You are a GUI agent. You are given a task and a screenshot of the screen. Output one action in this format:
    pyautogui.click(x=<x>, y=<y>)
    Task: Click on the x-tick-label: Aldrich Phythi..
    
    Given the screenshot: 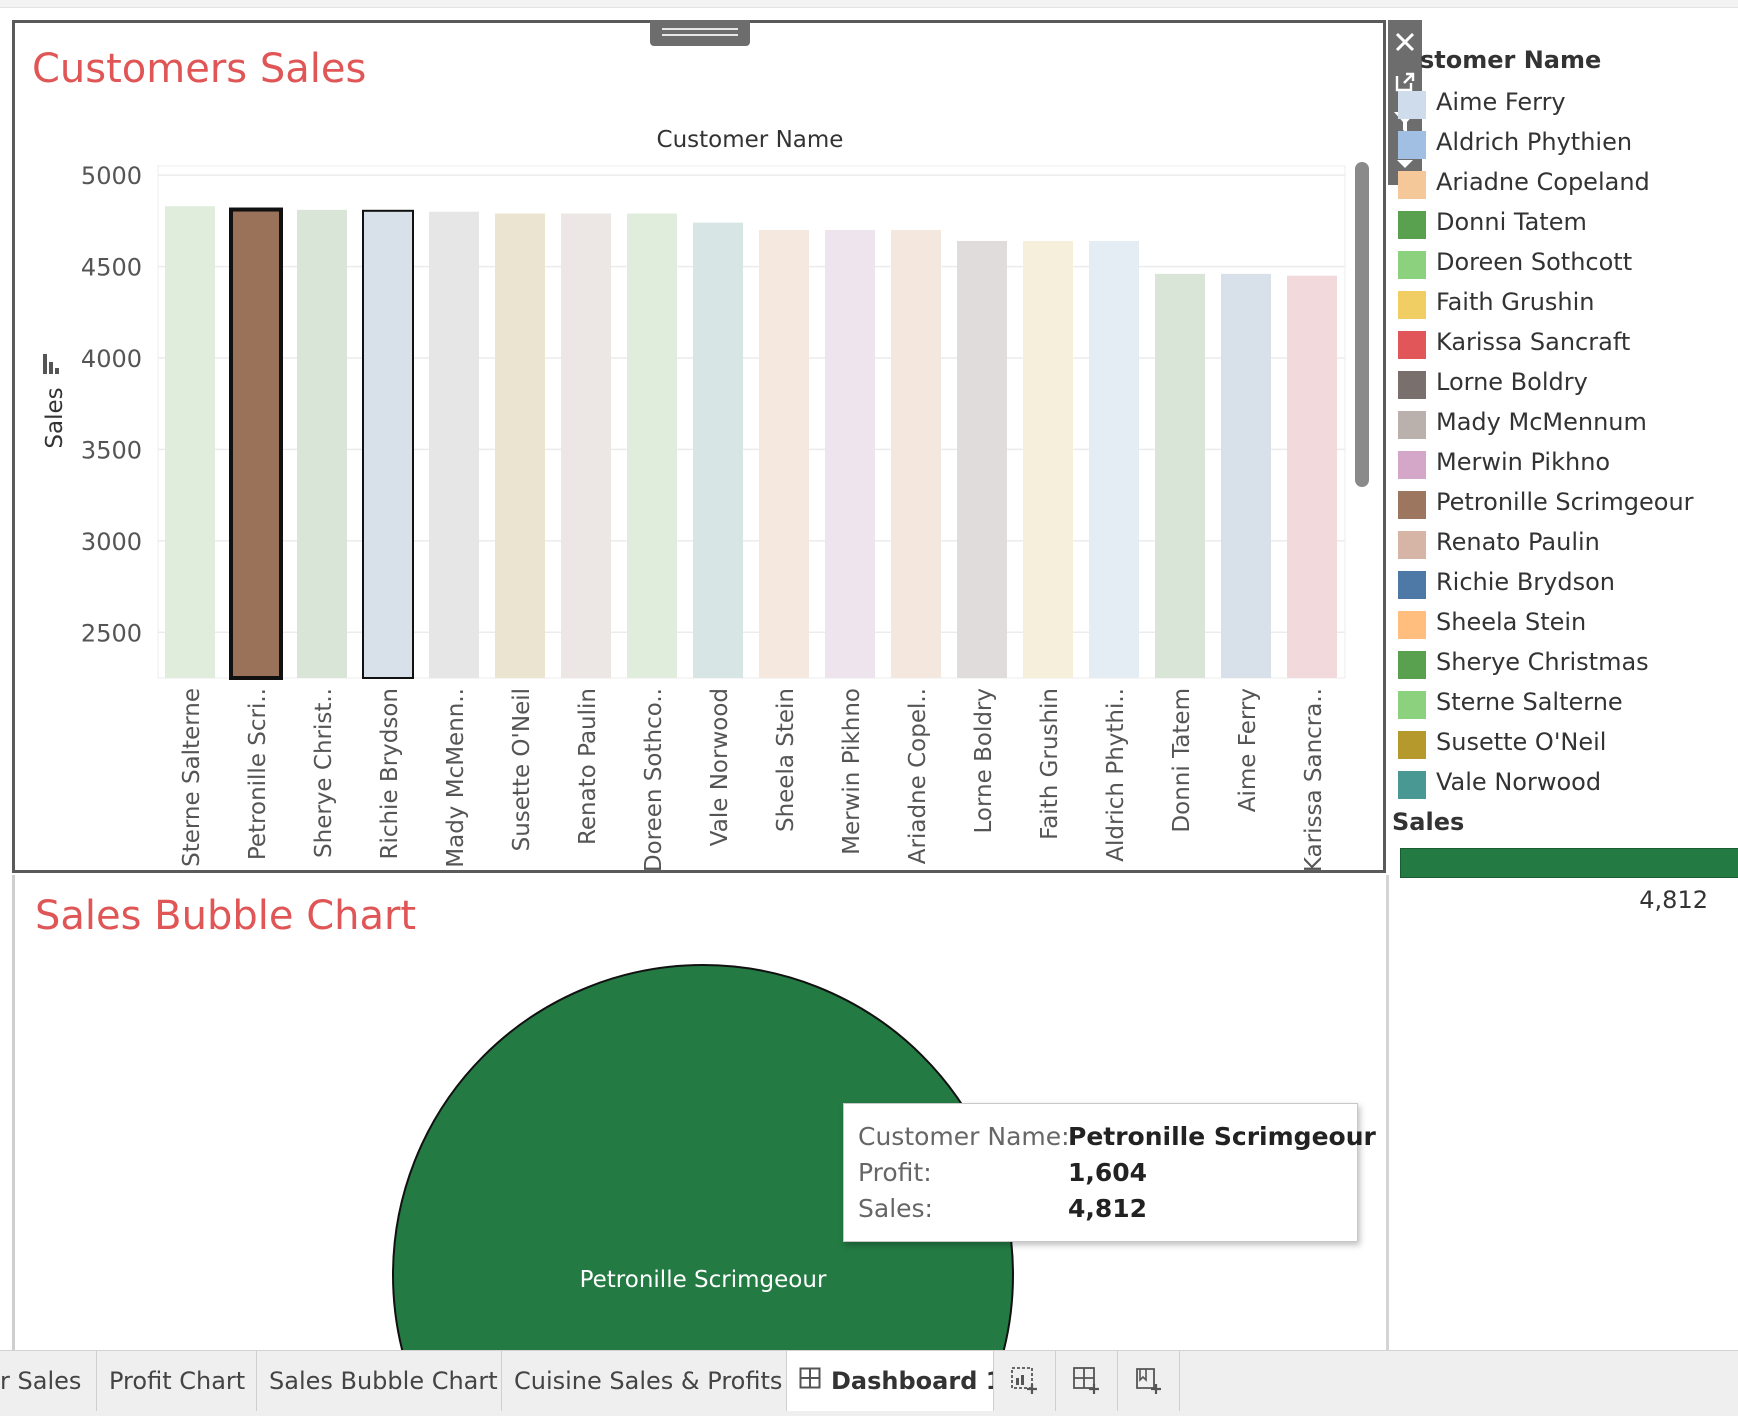 What is the action you would take?
    pyautogui.click(x=1116, y=775)
    